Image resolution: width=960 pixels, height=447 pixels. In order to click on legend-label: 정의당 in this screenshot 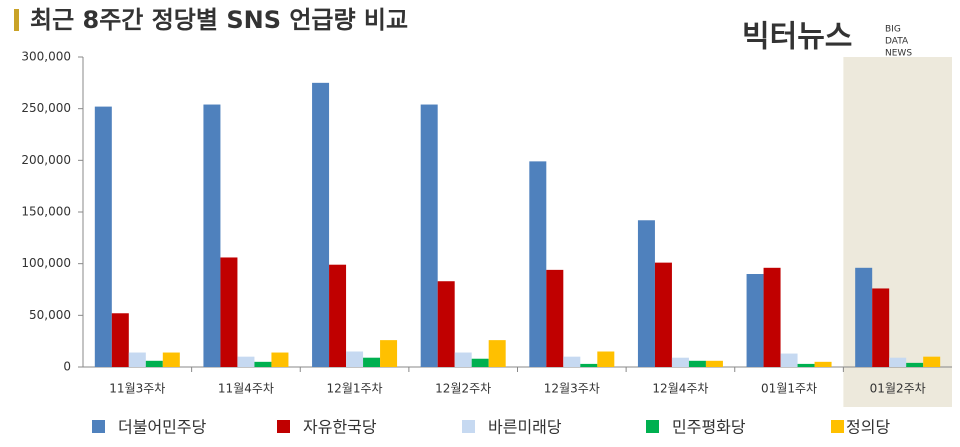, I will do `click(868, 427)`.